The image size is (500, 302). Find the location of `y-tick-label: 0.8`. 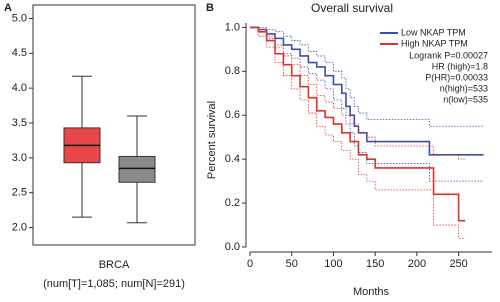

y-tick-label: 0.8 is located at coordinates (232, 71).